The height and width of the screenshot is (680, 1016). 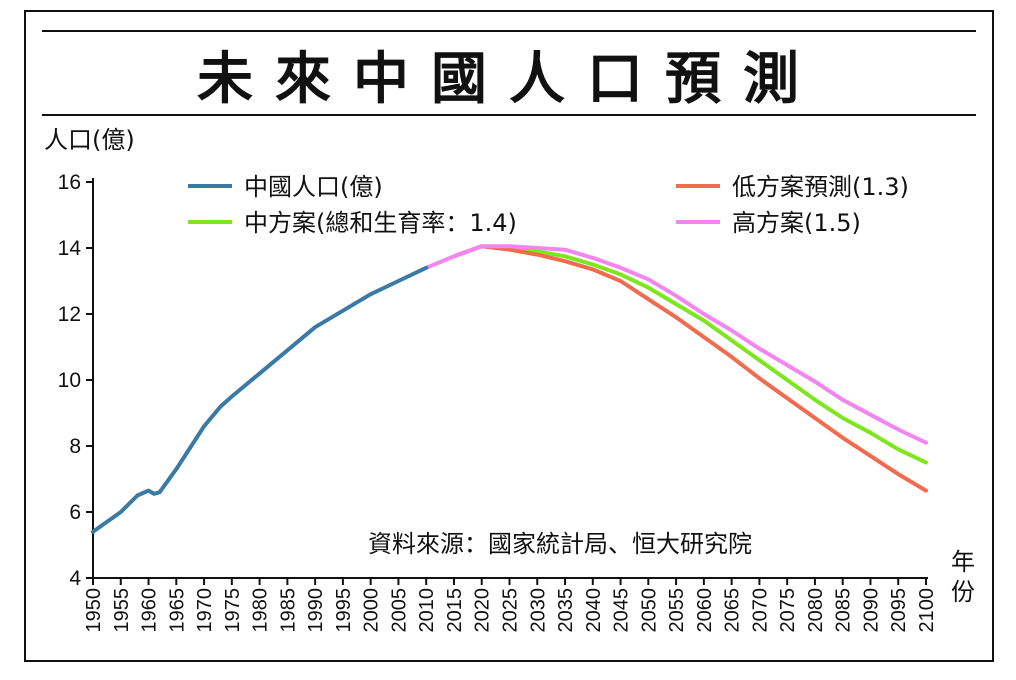 What do you see at coordinates (70, 248) in the screenshot?
I see `y-tick-label: 14` at bounding box center [70, 248].